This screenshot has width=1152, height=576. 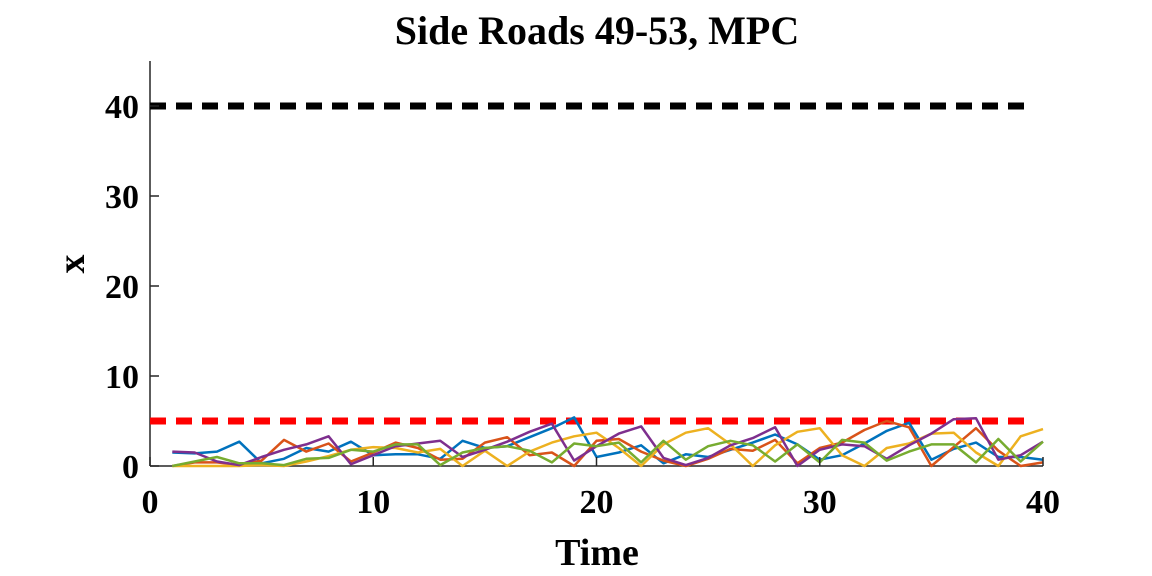 I want to click on y-tick-label: 10, so click(x=122, y=377).